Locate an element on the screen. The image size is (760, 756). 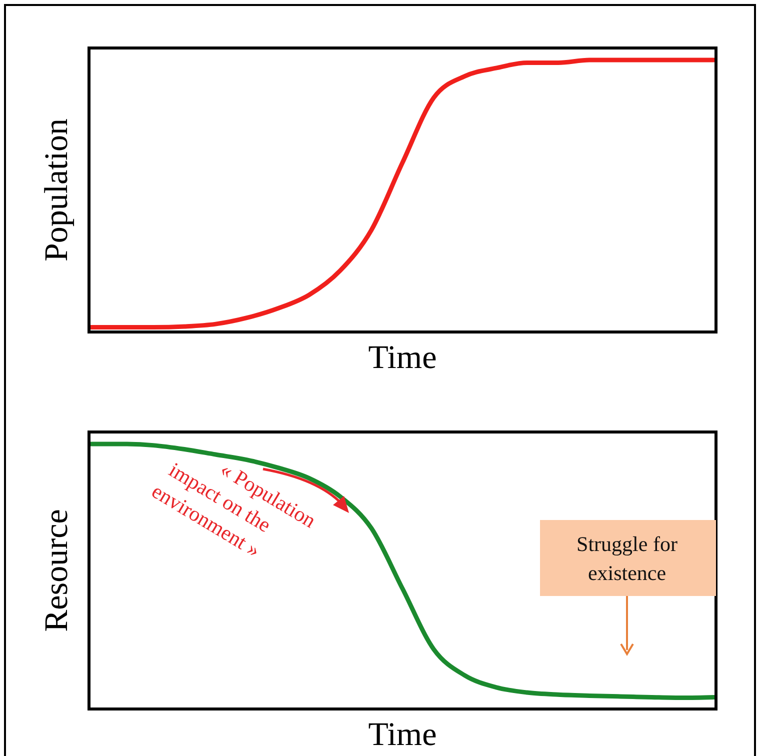
annotation: Struggle for existence is located at coordinates (627, 558).